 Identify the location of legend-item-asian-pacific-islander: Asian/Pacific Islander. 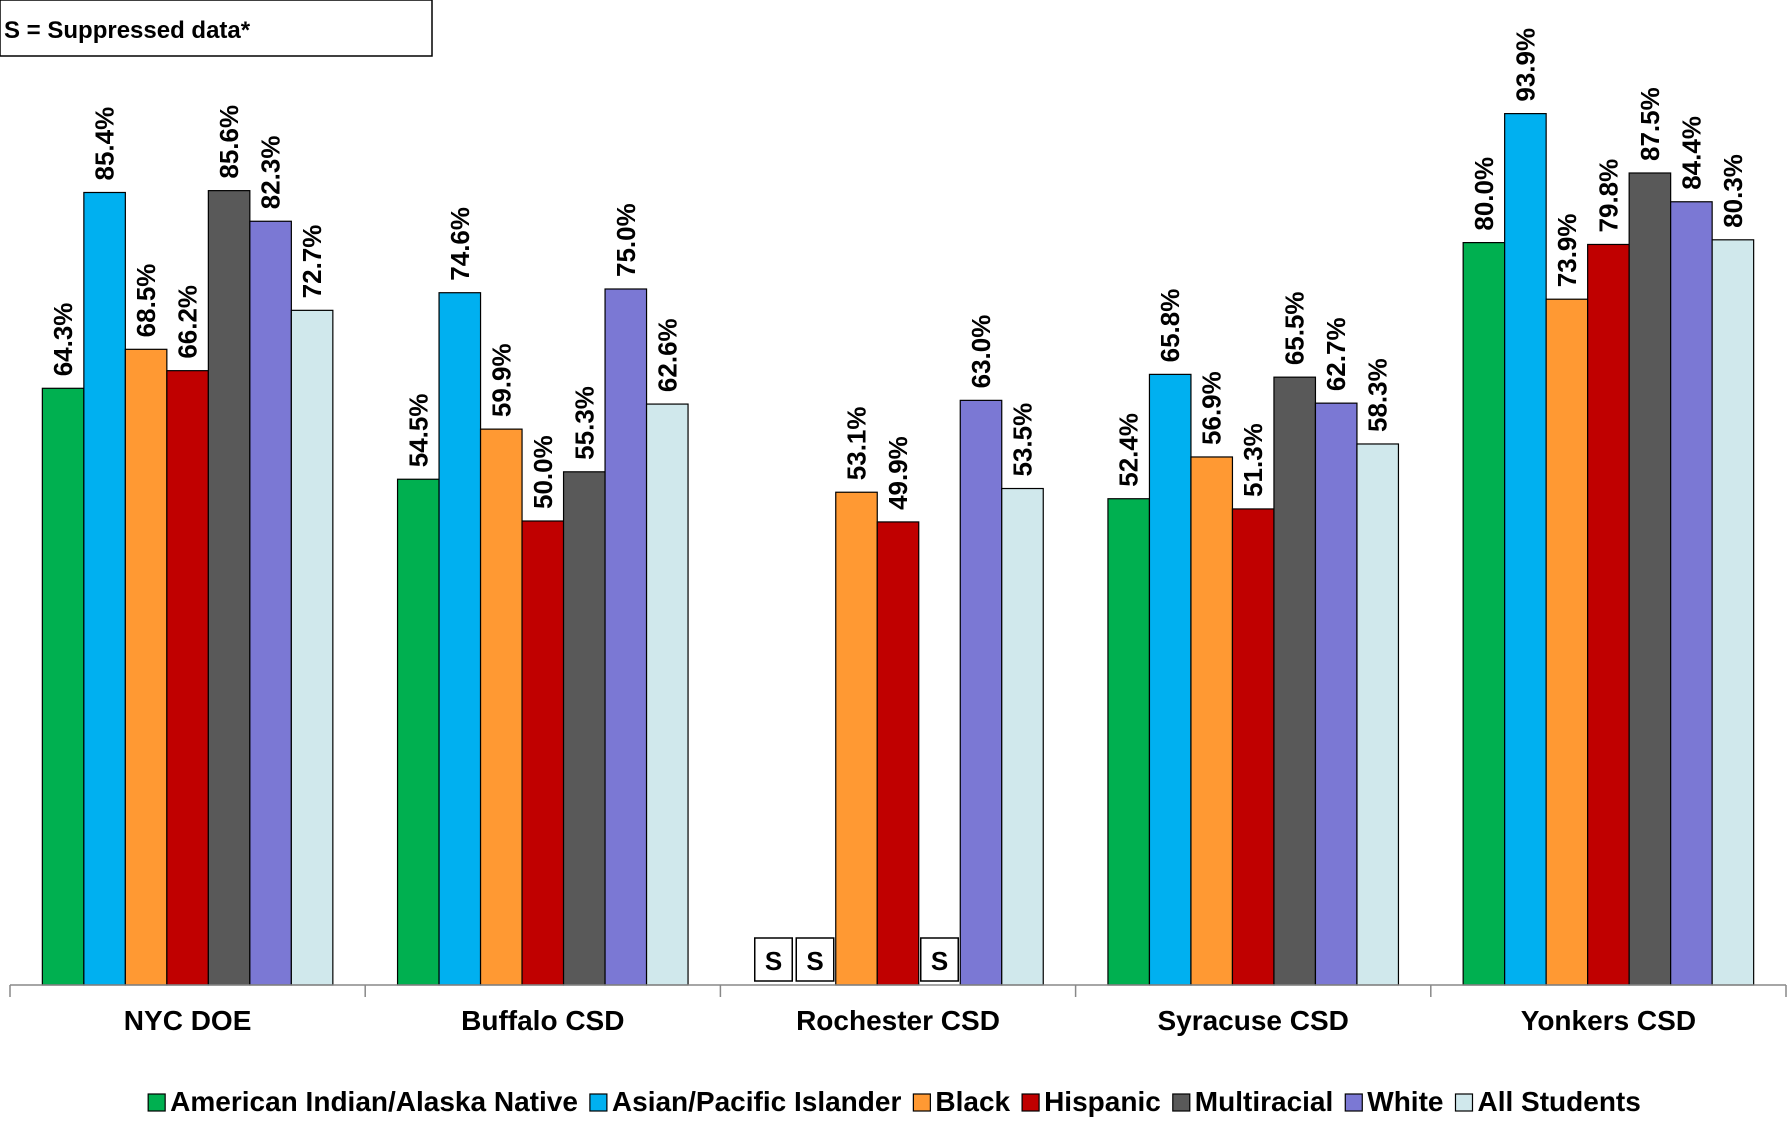
(745, 1101).